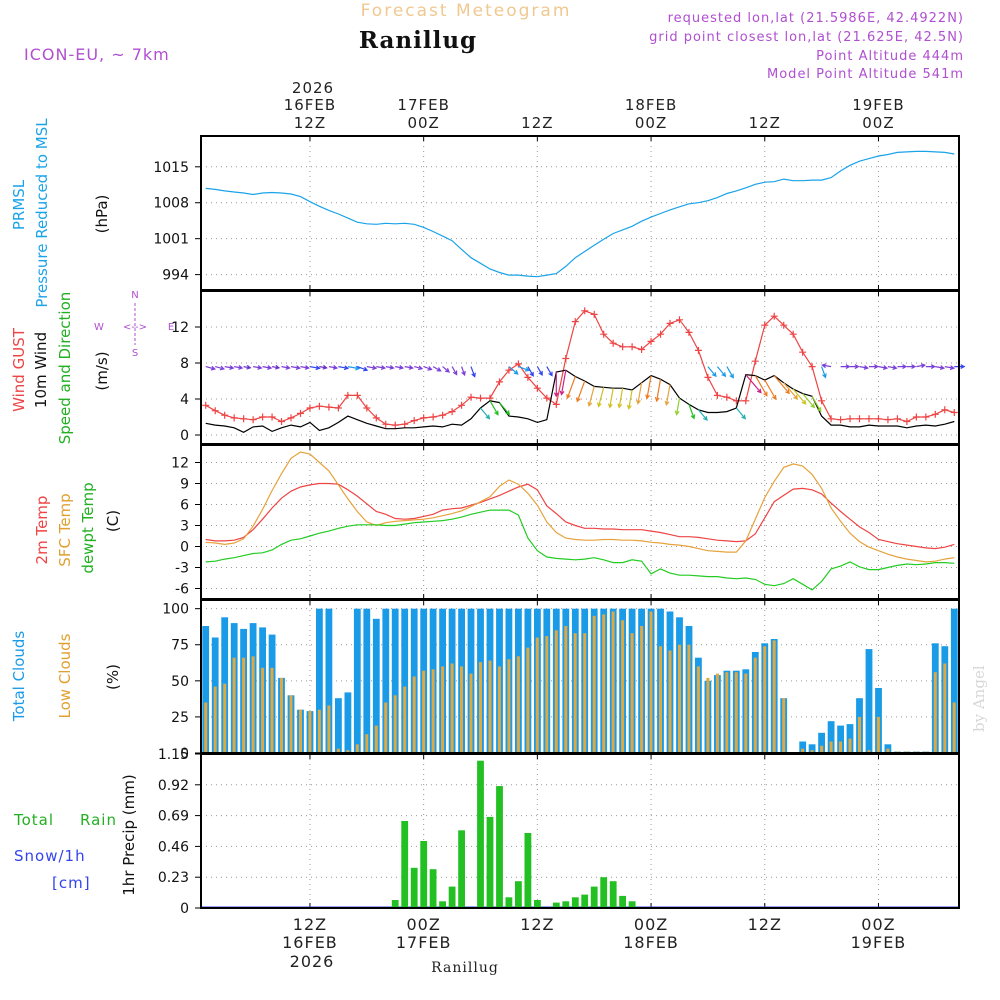  Describe the element at coordinates (97, 54) in the screenshot. I see `model-label: ICON-EU, ~ 7km` at that location.